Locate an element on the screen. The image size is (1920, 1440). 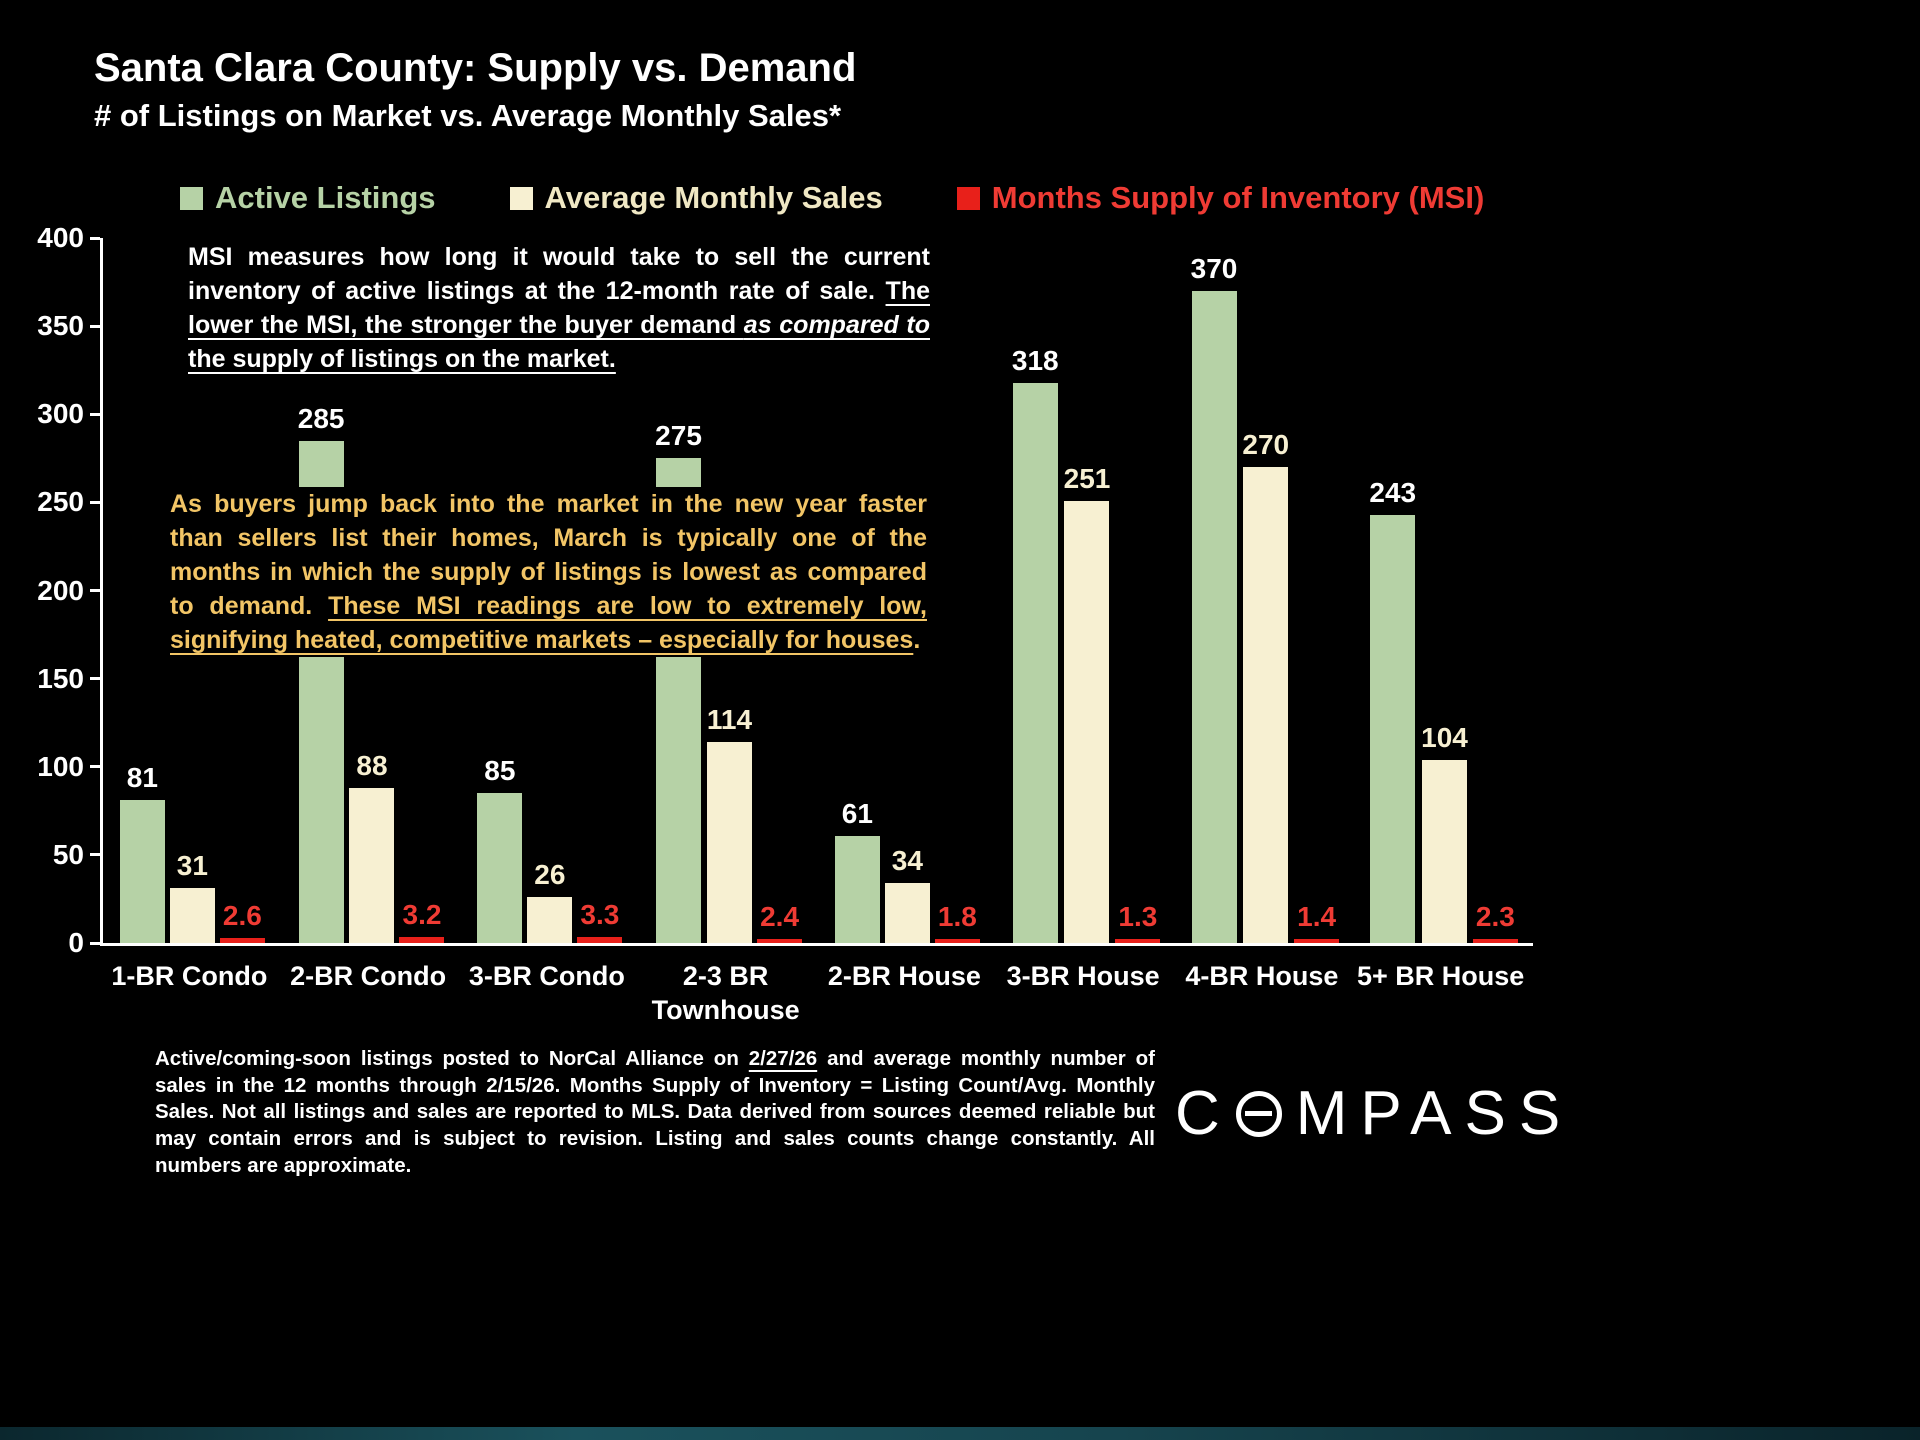
bar-cell: 104 is located at coordinates (1444, 832).